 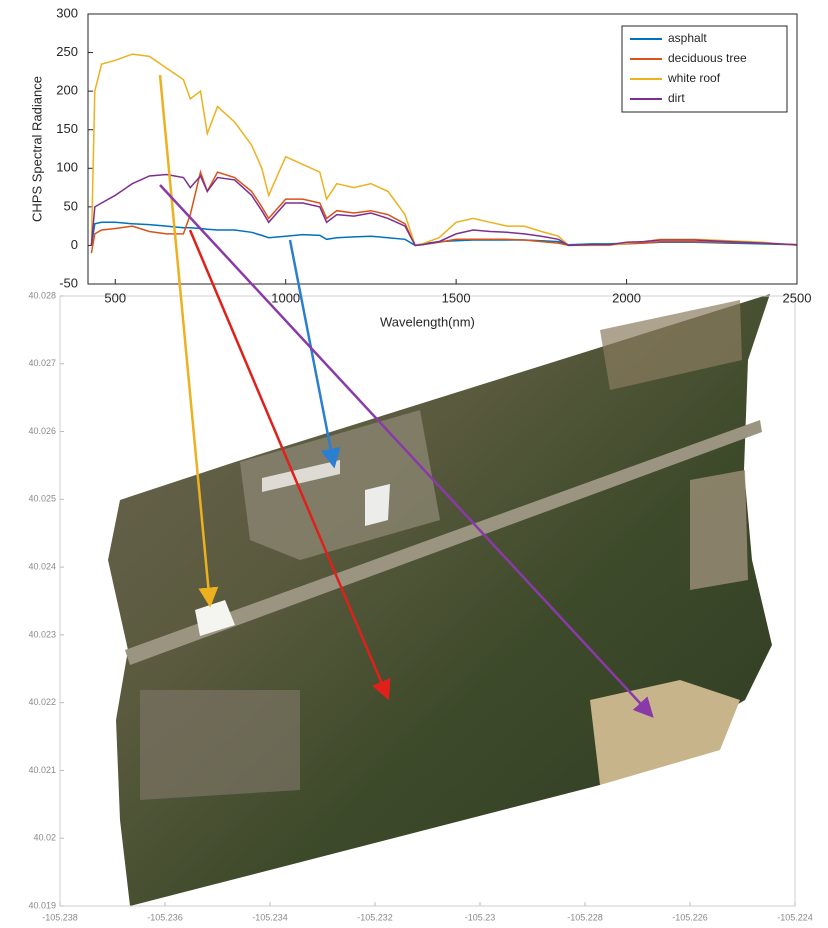 I want to click on x-tick-label: -105.23, so click(x=480, y=917).